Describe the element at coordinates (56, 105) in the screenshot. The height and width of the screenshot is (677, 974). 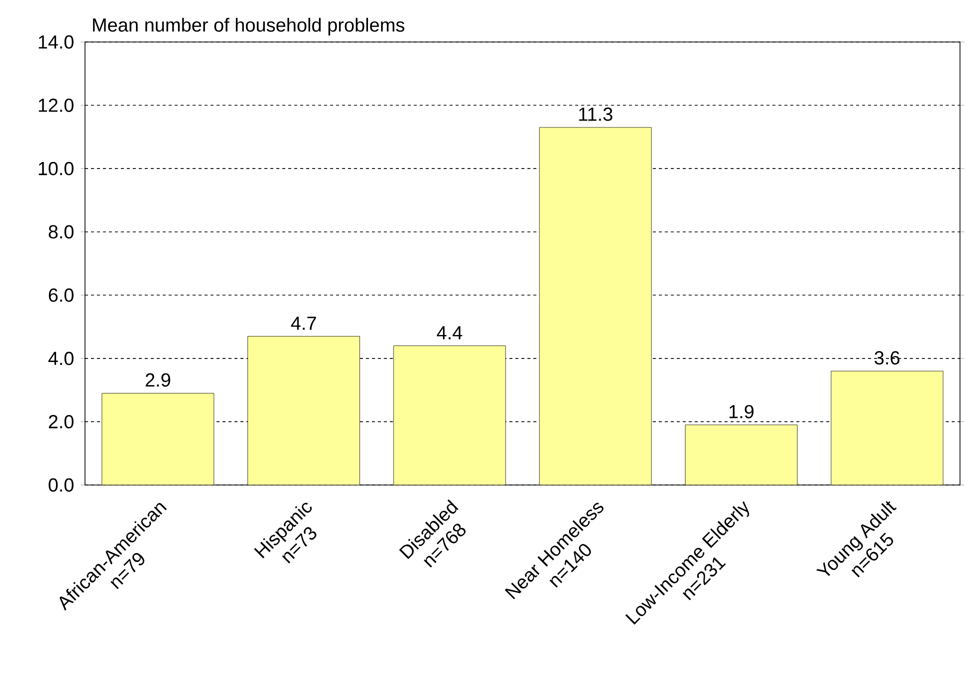
I see `y-tick-label: 12.0` at that location.